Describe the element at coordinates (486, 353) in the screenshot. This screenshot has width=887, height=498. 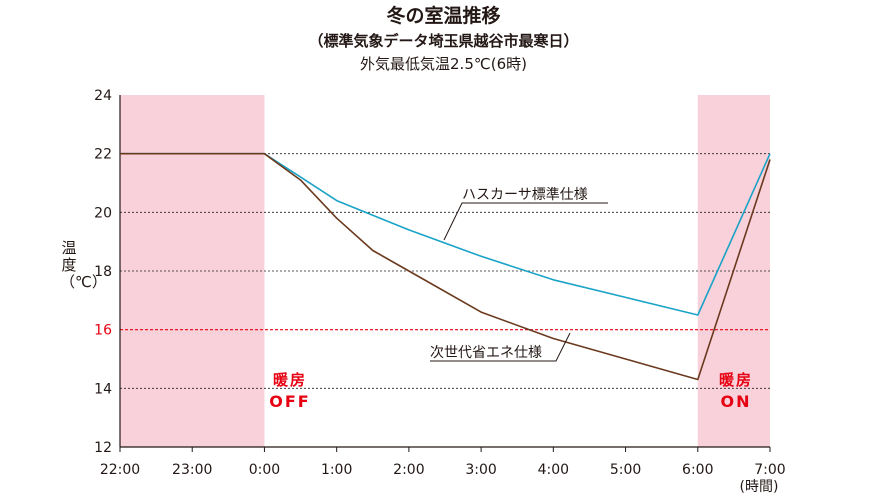
I see `series-label-next-gen: 次世代省エネ仕様` at that location.